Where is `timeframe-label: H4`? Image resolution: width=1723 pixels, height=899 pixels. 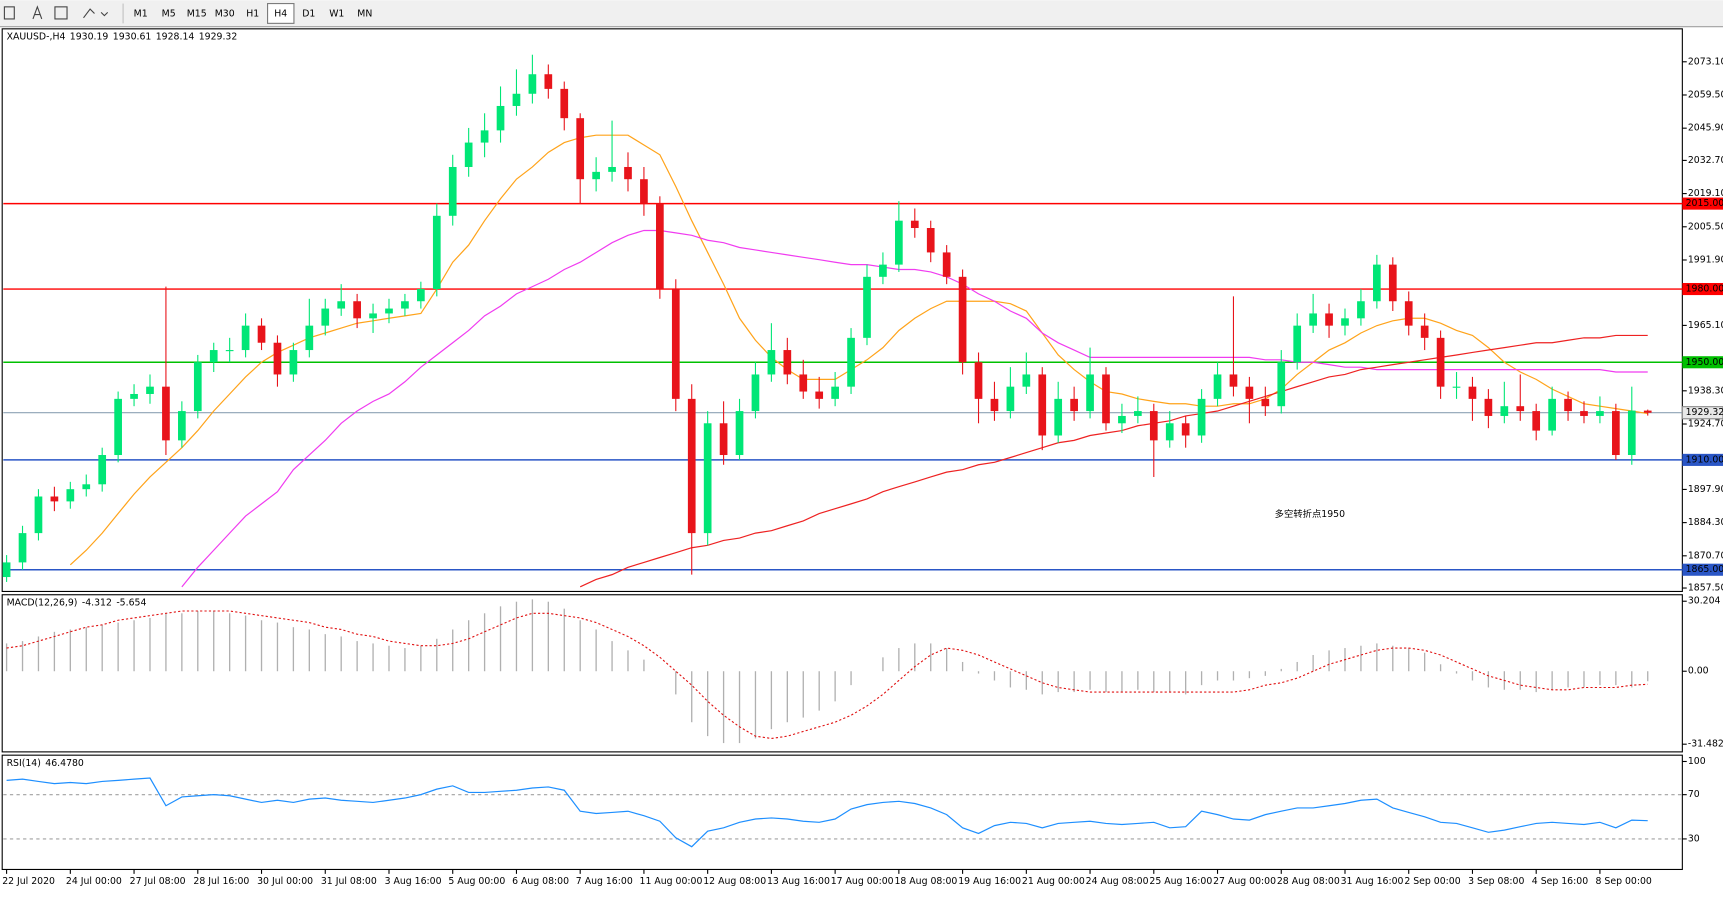
timeframe-label: H4 is located at coordinates (280, 14).